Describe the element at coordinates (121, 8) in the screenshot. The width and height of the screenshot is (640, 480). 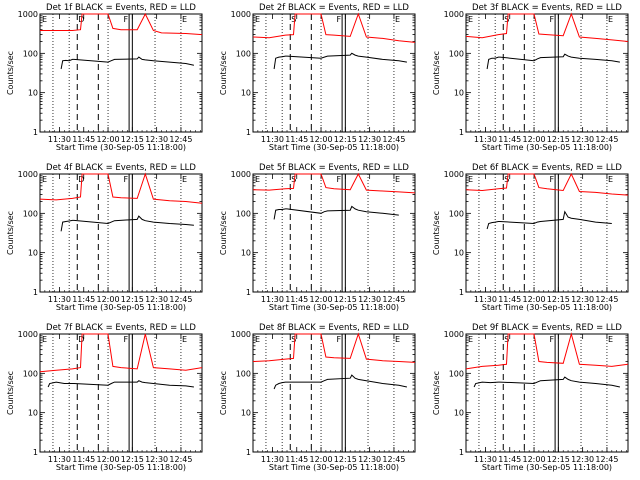
I see `chart-title: Det 1f BLACK = Events, RED = LLD` at that location.